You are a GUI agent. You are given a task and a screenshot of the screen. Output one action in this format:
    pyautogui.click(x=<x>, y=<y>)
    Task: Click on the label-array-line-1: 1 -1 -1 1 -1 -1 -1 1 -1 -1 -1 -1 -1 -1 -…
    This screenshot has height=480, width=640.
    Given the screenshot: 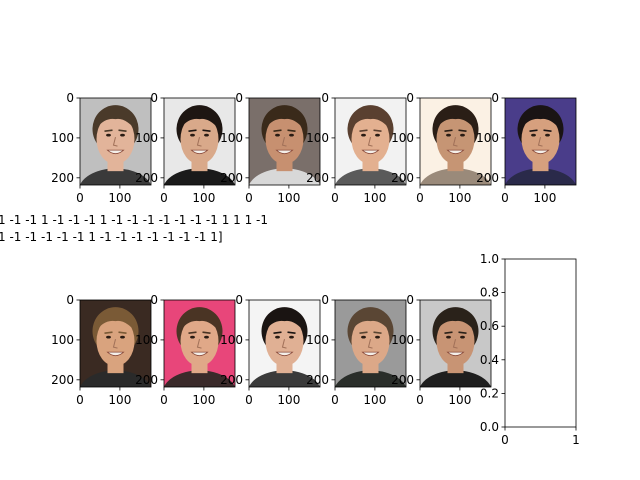 What is the action you would take?
    pyautogui.click(x=134, y=220)
    